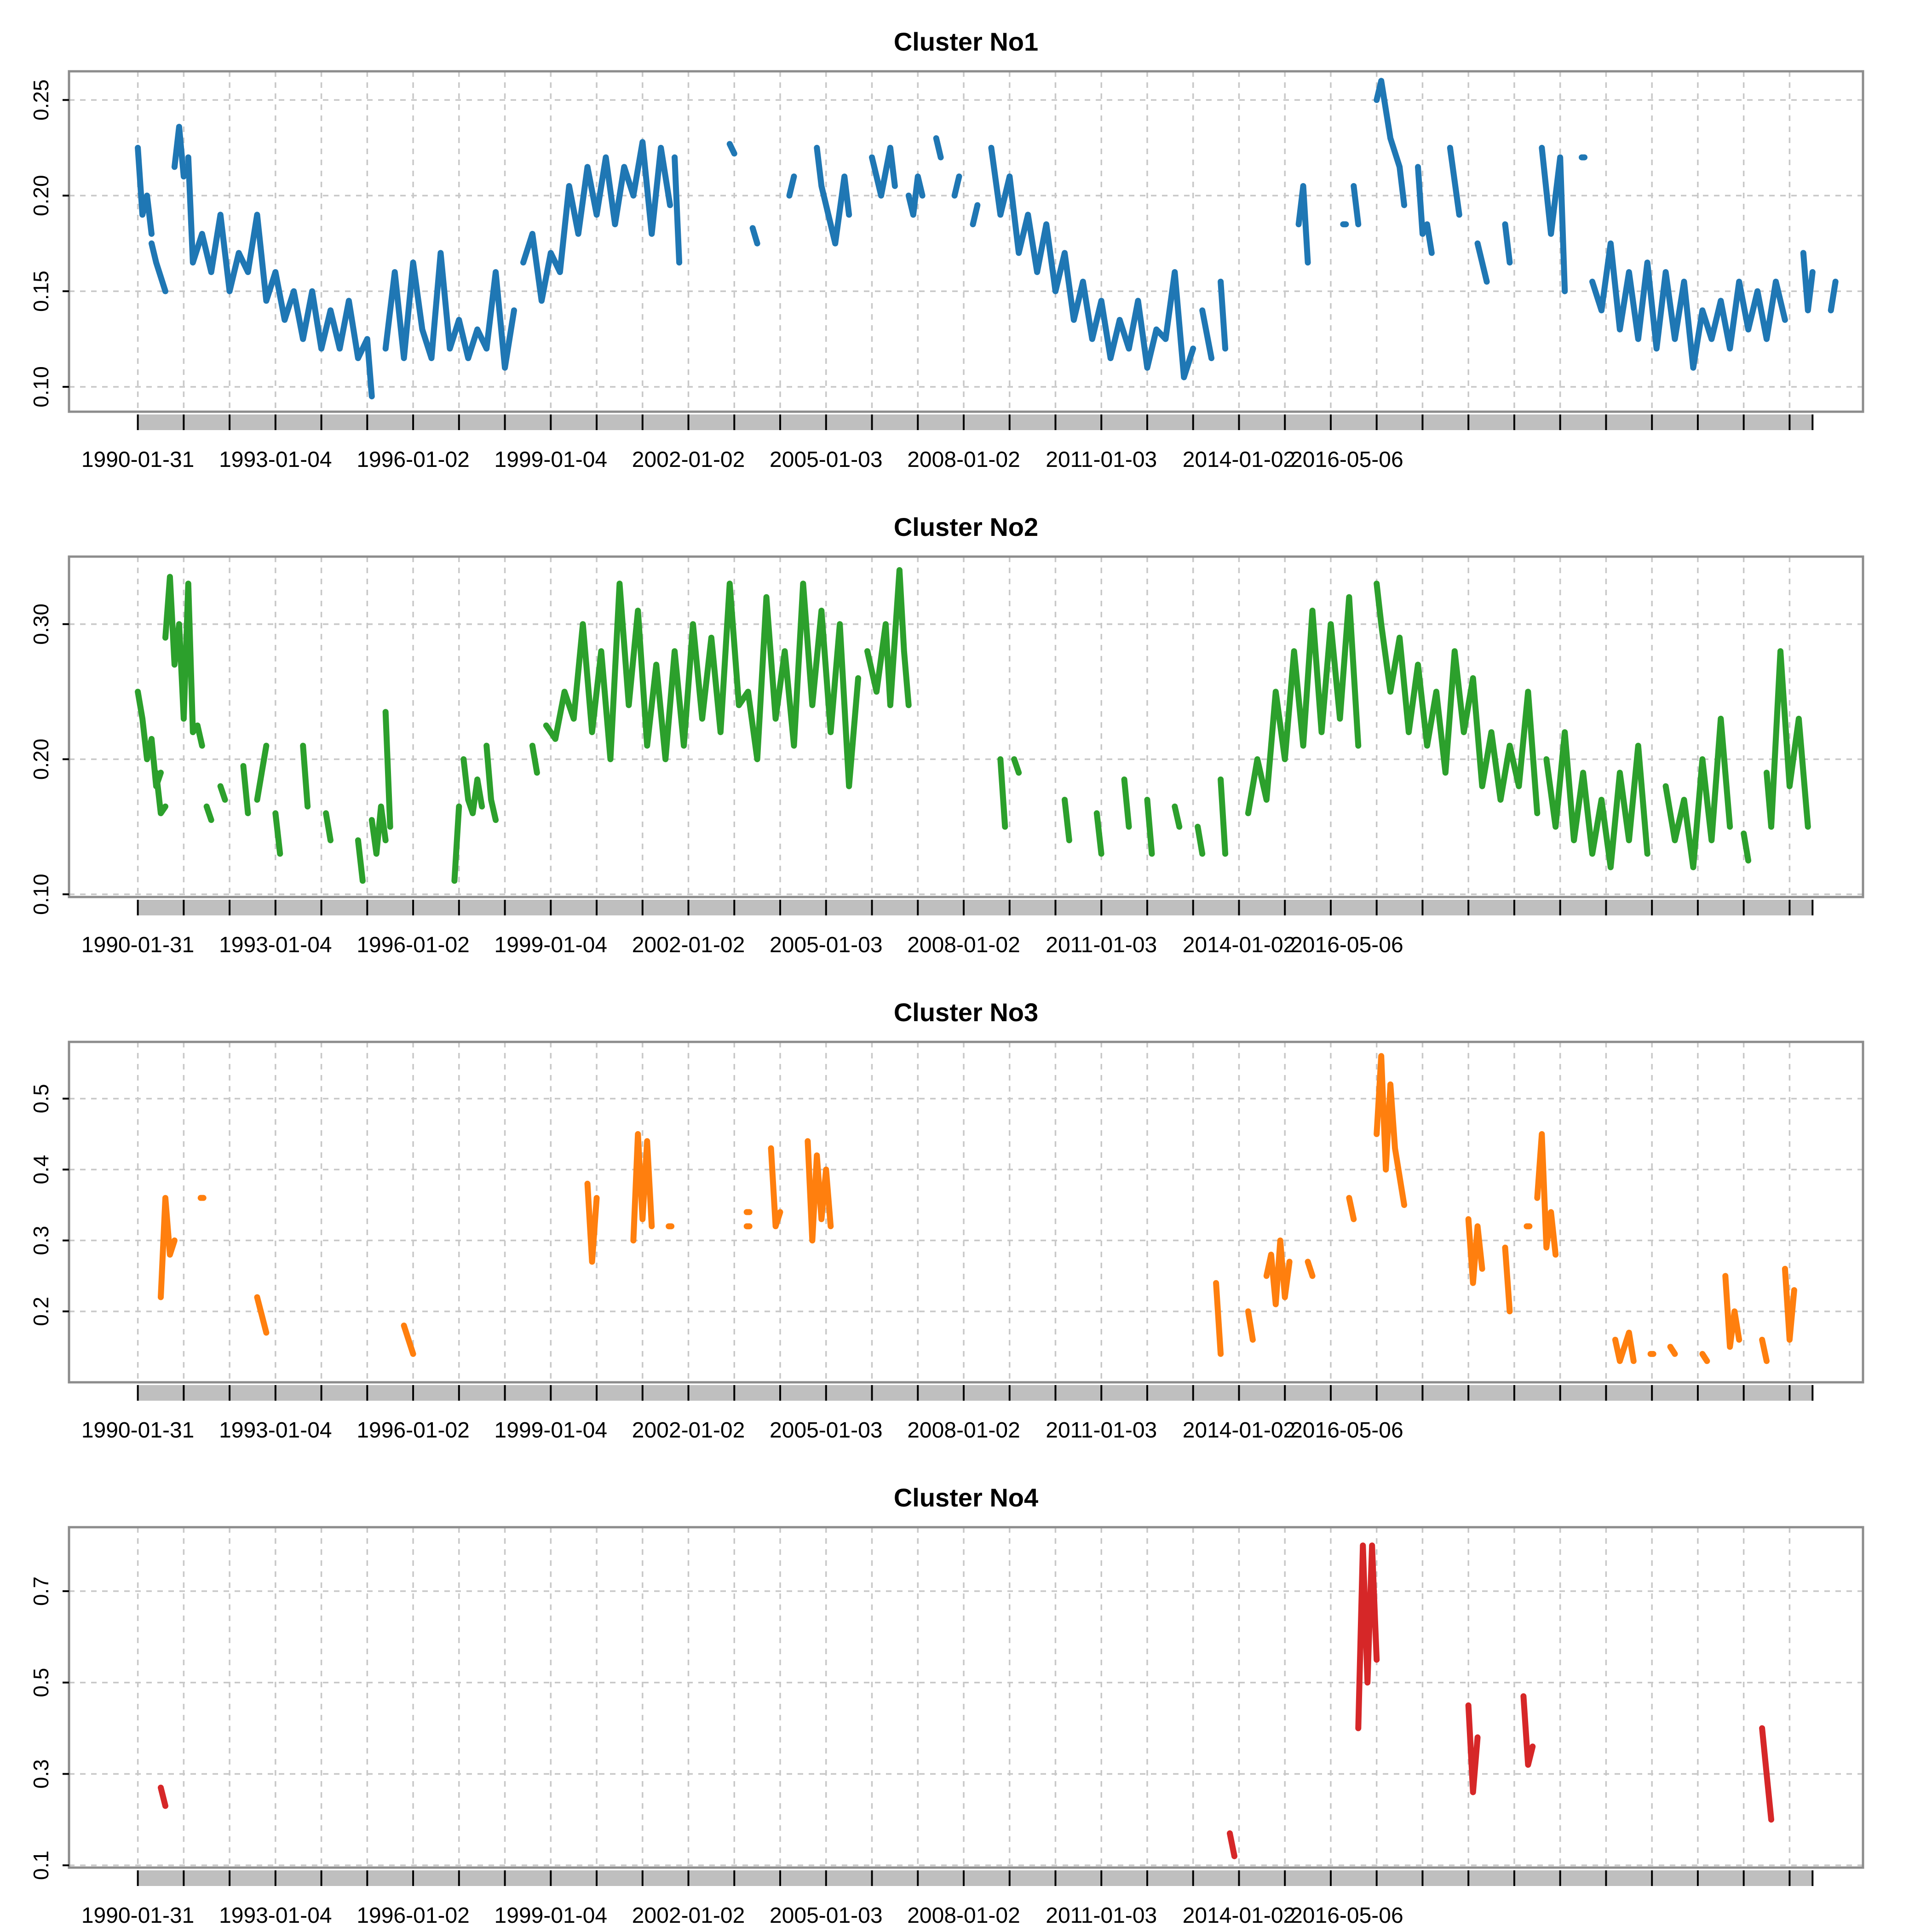 The height and width of the screenshot is (1932, 1932). What do you see at coordinates (963, 1915) in the screenshot?
I see `panel-4-xtick-label: 2008-01-02` at bounding box center [963, 1915].